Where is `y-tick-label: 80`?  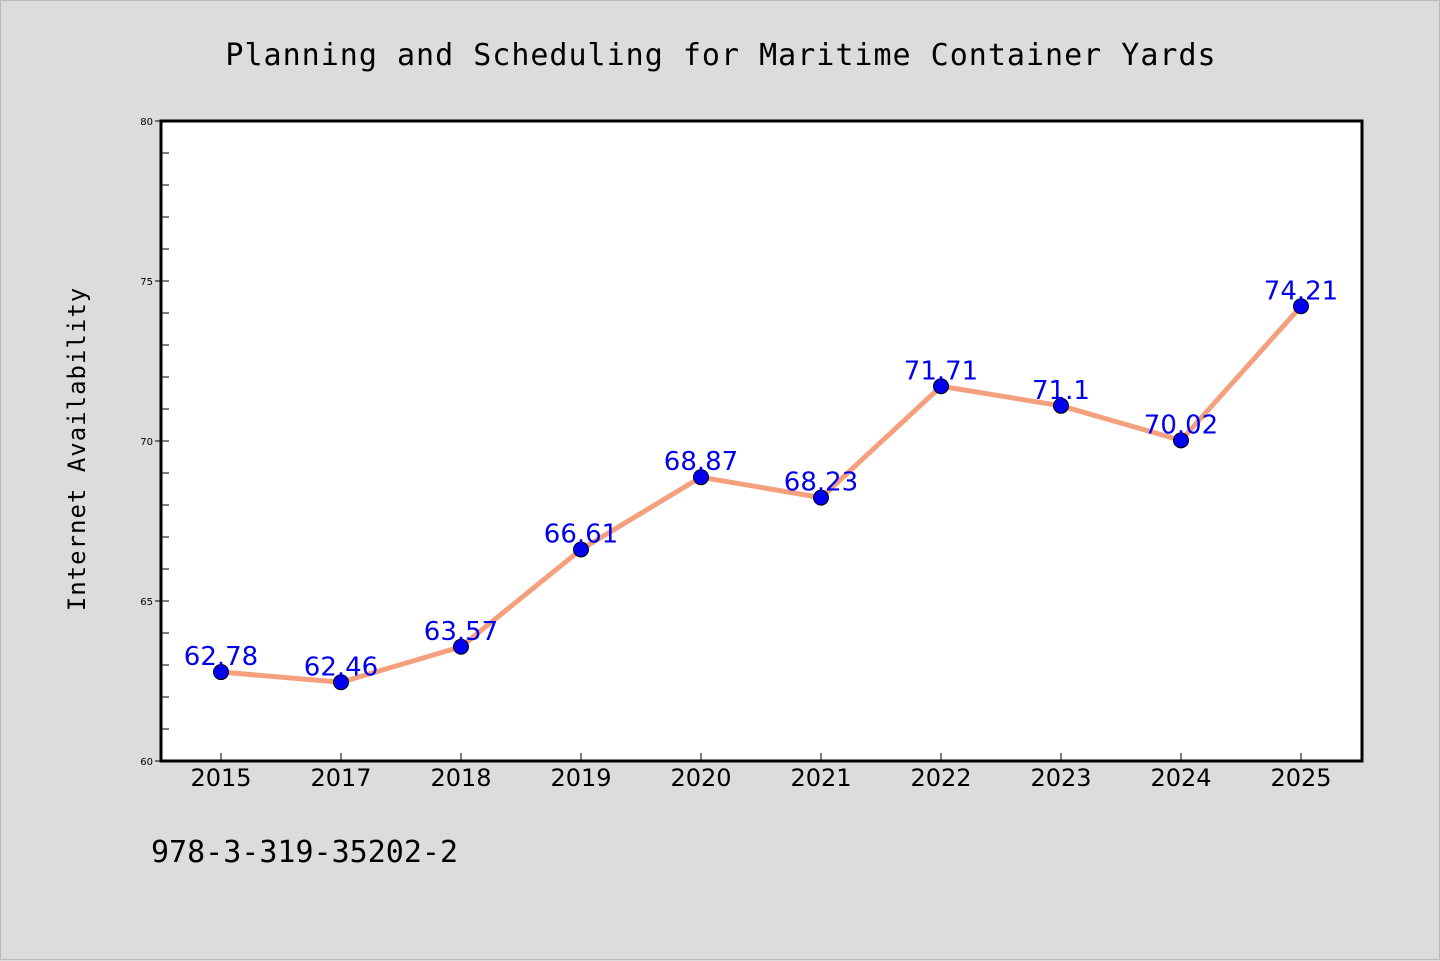 y-tick-label: 80 is located at coordinates (146, 122).